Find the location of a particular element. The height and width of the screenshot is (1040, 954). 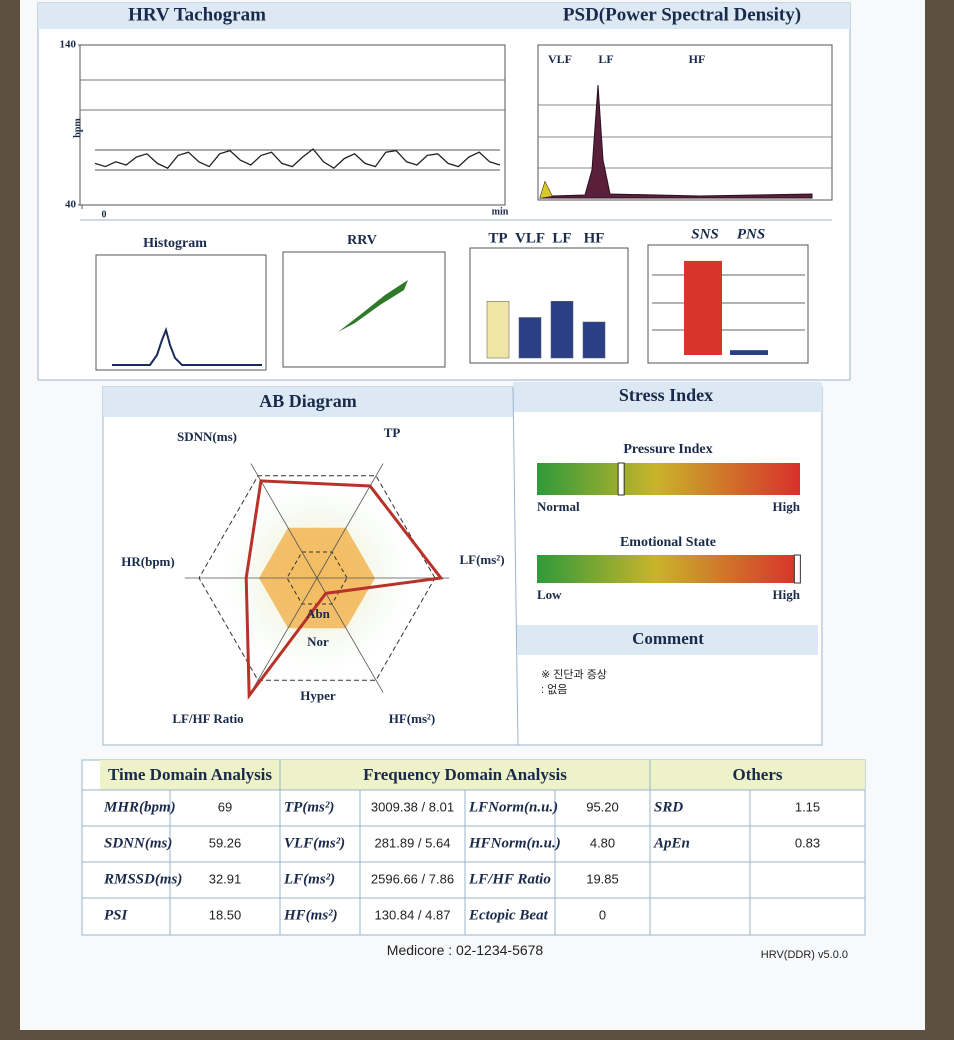

table-label: HF(ms²) is located at coordinates (310, 915).